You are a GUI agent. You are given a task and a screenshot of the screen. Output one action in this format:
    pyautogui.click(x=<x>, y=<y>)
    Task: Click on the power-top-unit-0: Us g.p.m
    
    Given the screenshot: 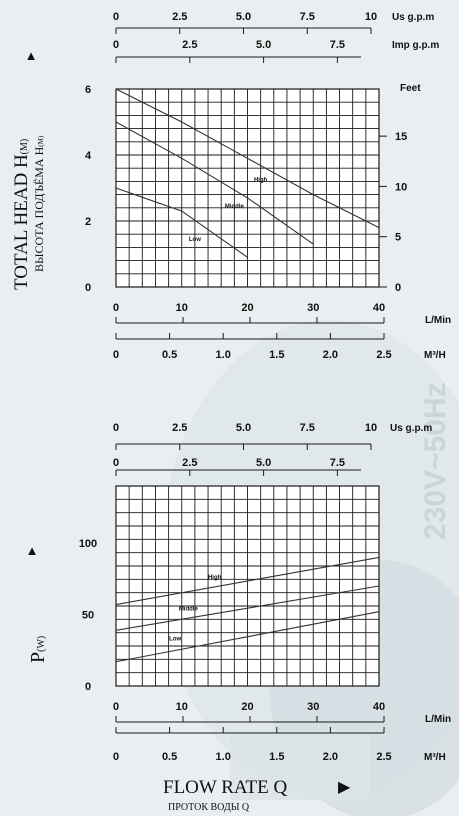 What is the action you would take?
    pyautogui.click(x=411, y=428)
    